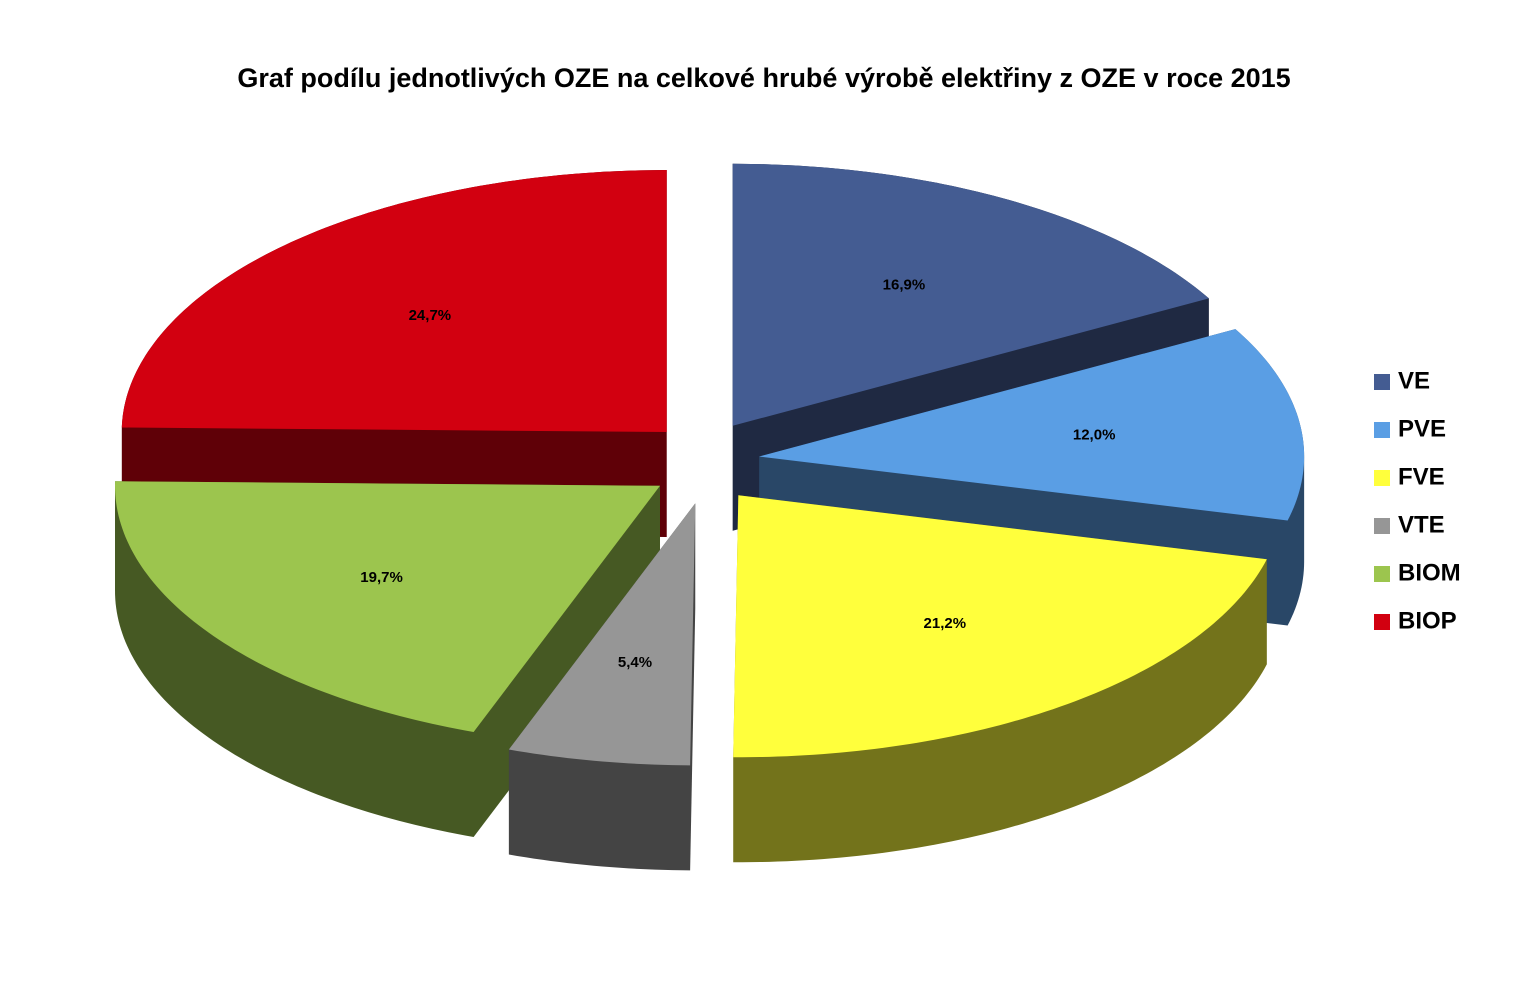  Describe the element at coordinates (635, 662) in the screenshot. I see `value-label: 5,4%` at that location.